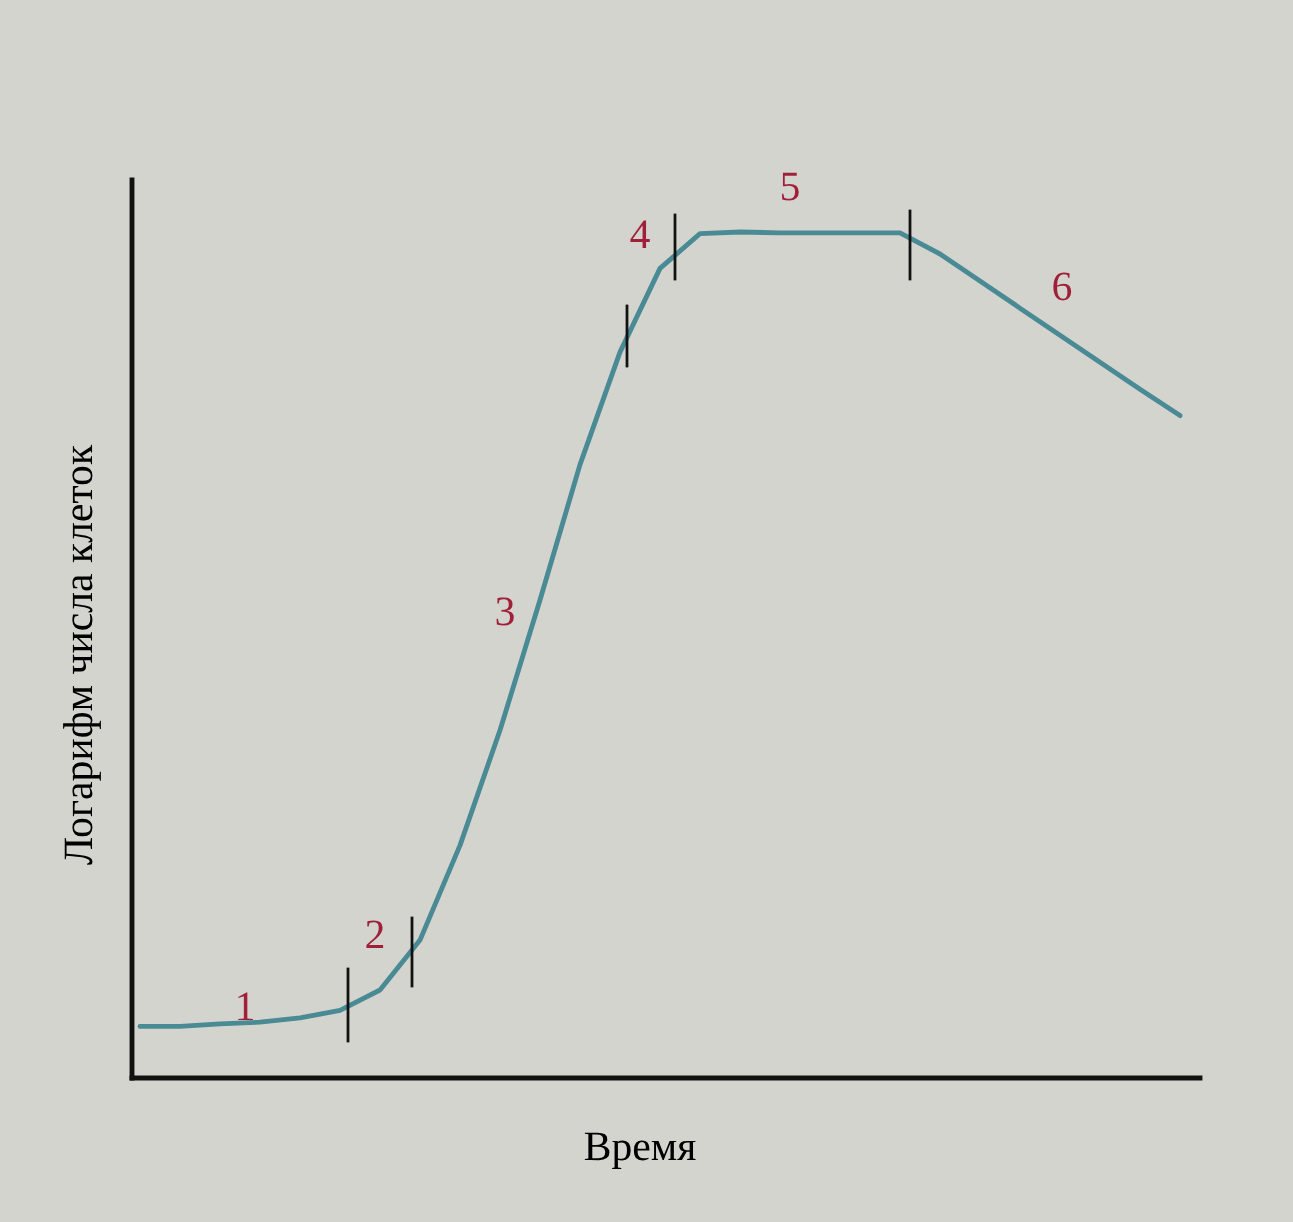 The width and height of the screenshot is (1293, 1222). Describe the element at coordinates (505, 611) in the screenshot. I see `annotation: 3` at that location.